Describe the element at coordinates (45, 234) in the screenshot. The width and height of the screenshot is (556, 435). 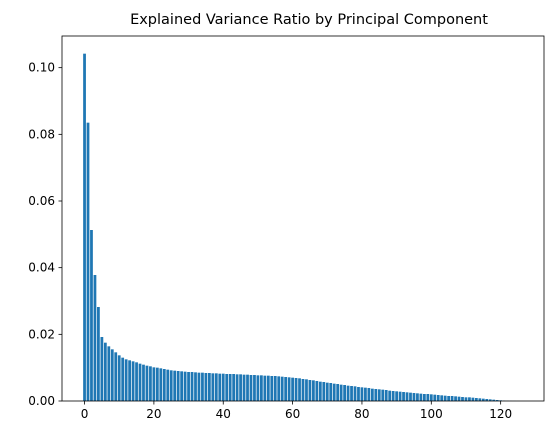
I see `y-axis-ticks: 0.00 0.02 0.04 0.06 0.08 0.10` at that location.